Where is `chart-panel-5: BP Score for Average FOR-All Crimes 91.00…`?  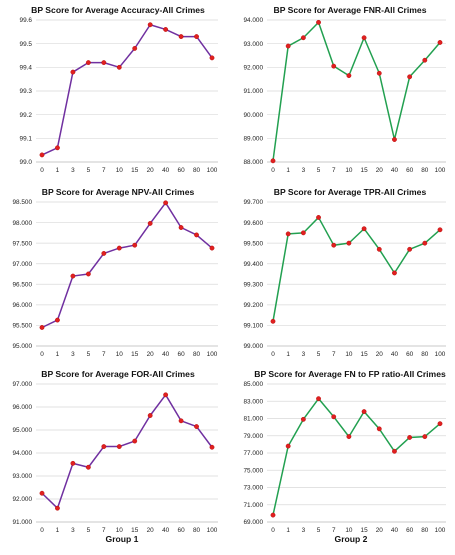 chart-panel-5: BP Score for Average FOR-All Crimes 91.00… is located at coordinates (115, 451).